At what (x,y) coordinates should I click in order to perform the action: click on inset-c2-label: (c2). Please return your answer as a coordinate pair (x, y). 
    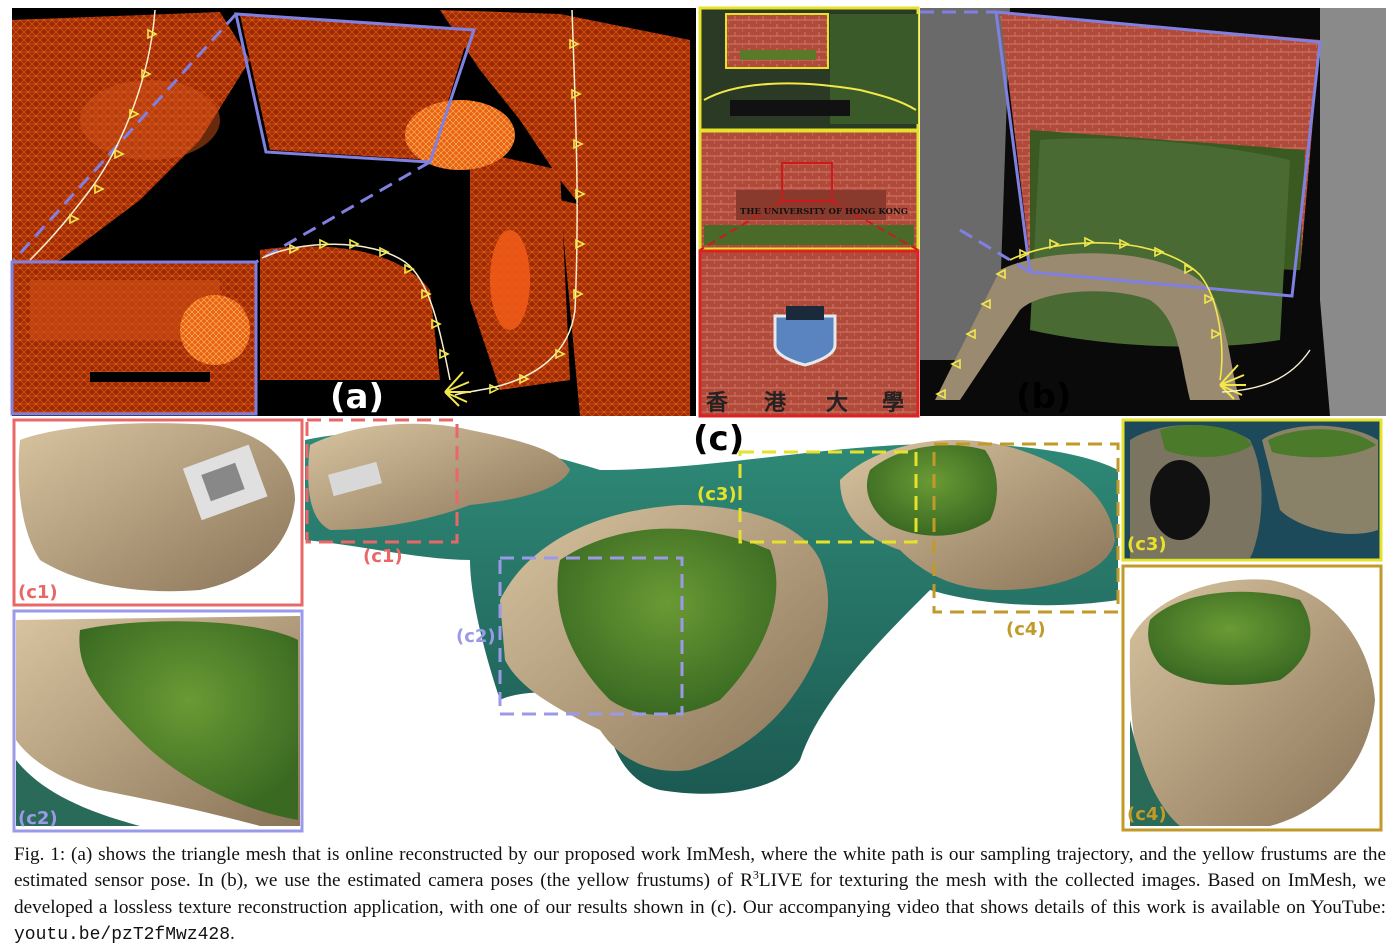
    Looking at the image, I should click on (38, 818).